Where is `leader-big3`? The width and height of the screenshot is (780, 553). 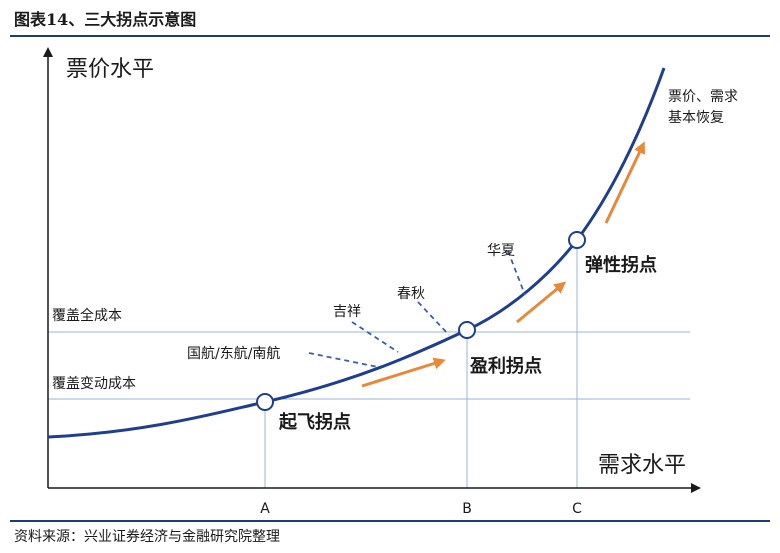 leader-big3 is located at coordinates (343, 360).